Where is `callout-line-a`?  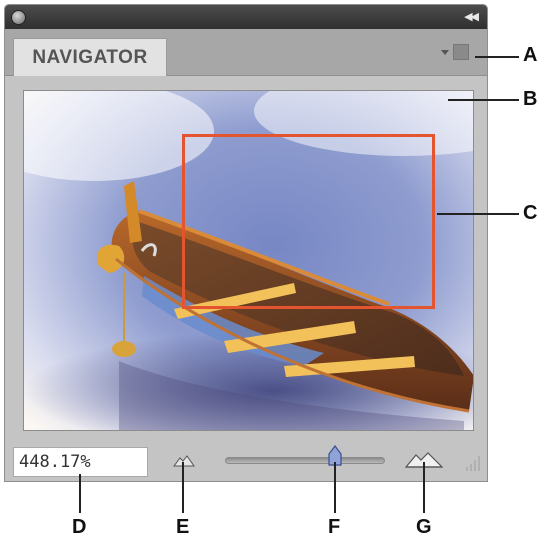
callout-line-a is located at coordinates (497, 57).